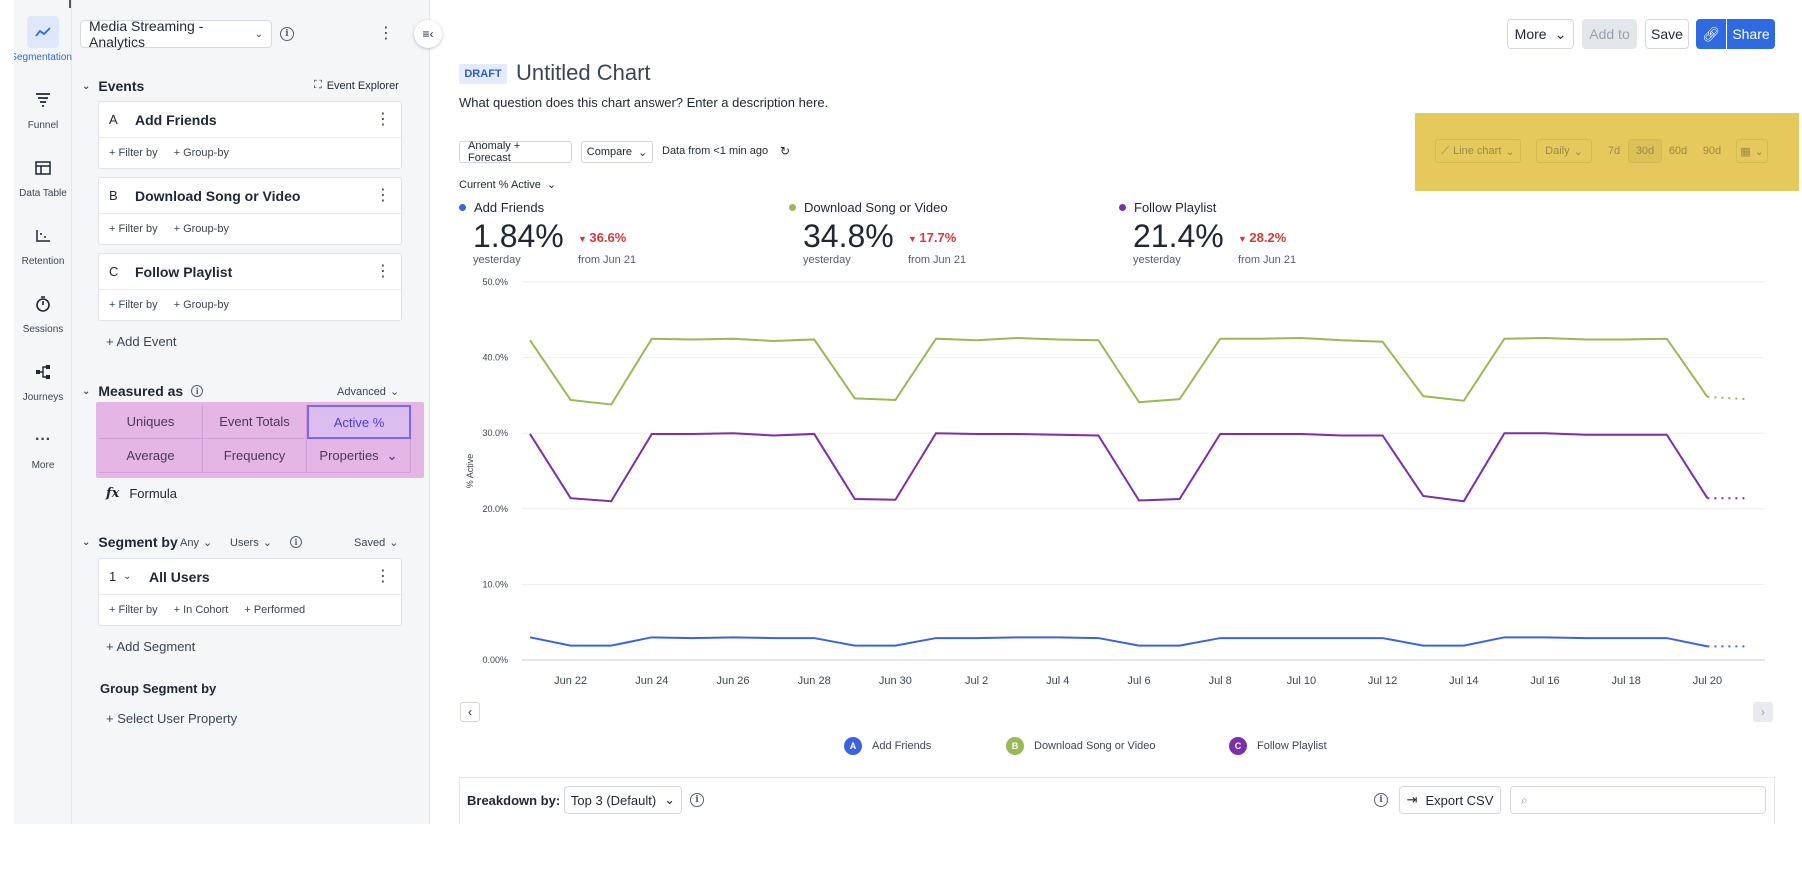  Describe the element at coordinates (275, 610) in the screenshot. I see `performed-link: + Performed` at that location.